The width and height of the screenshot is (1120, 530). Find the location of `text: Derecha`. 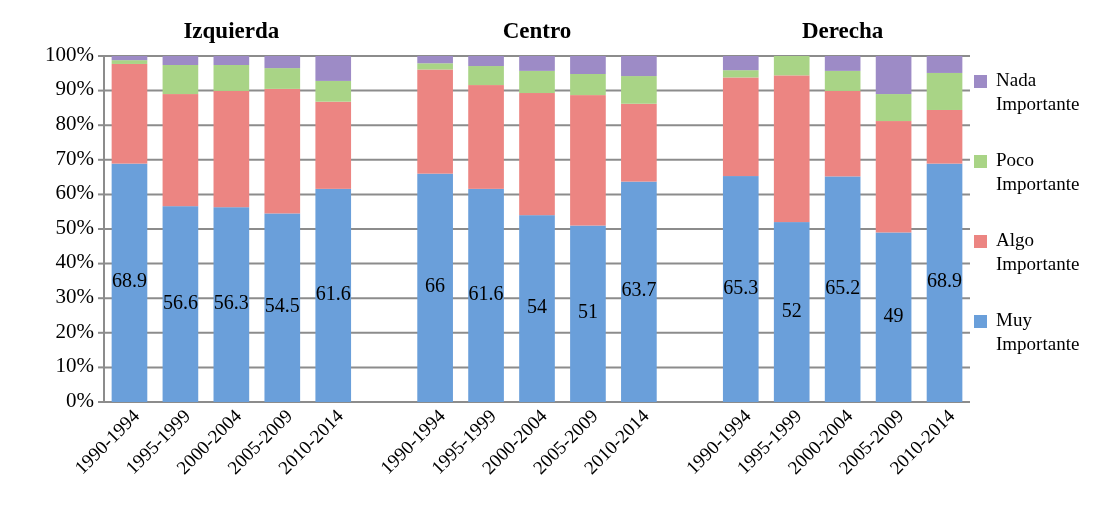

text: Derecha is located at coordinates (842, 30).